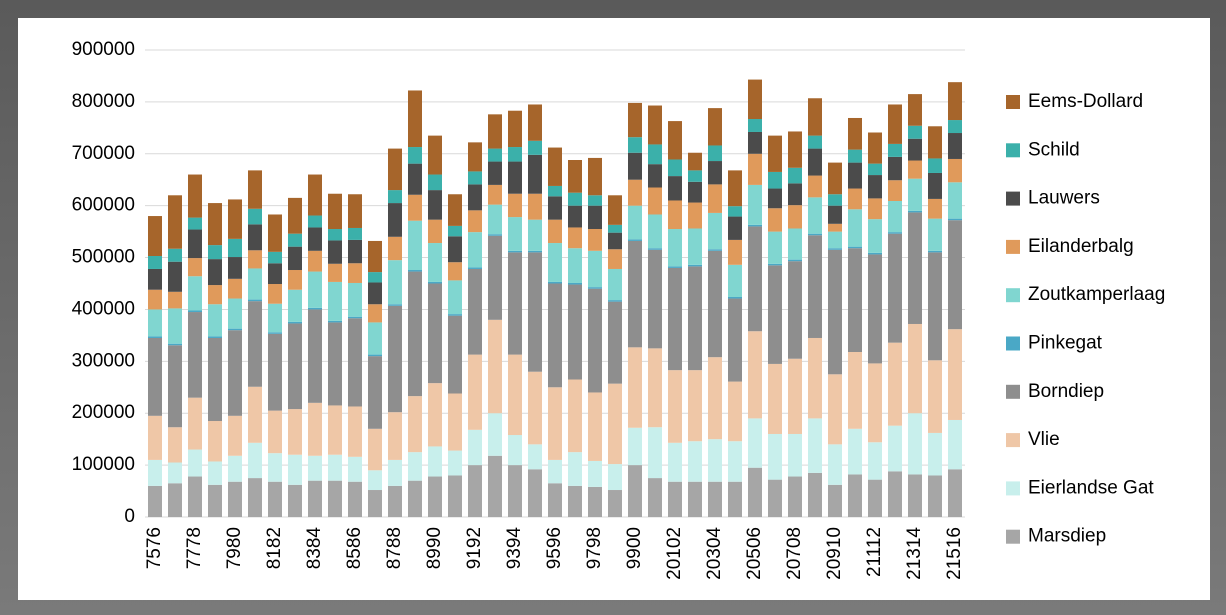 This screenshot has height=615, width=1226. What do you see at coordinates (1096, 294) in the screenshot?
I see `legend-label: Zoutkamperlaag` at bounding box center [1096, 294].